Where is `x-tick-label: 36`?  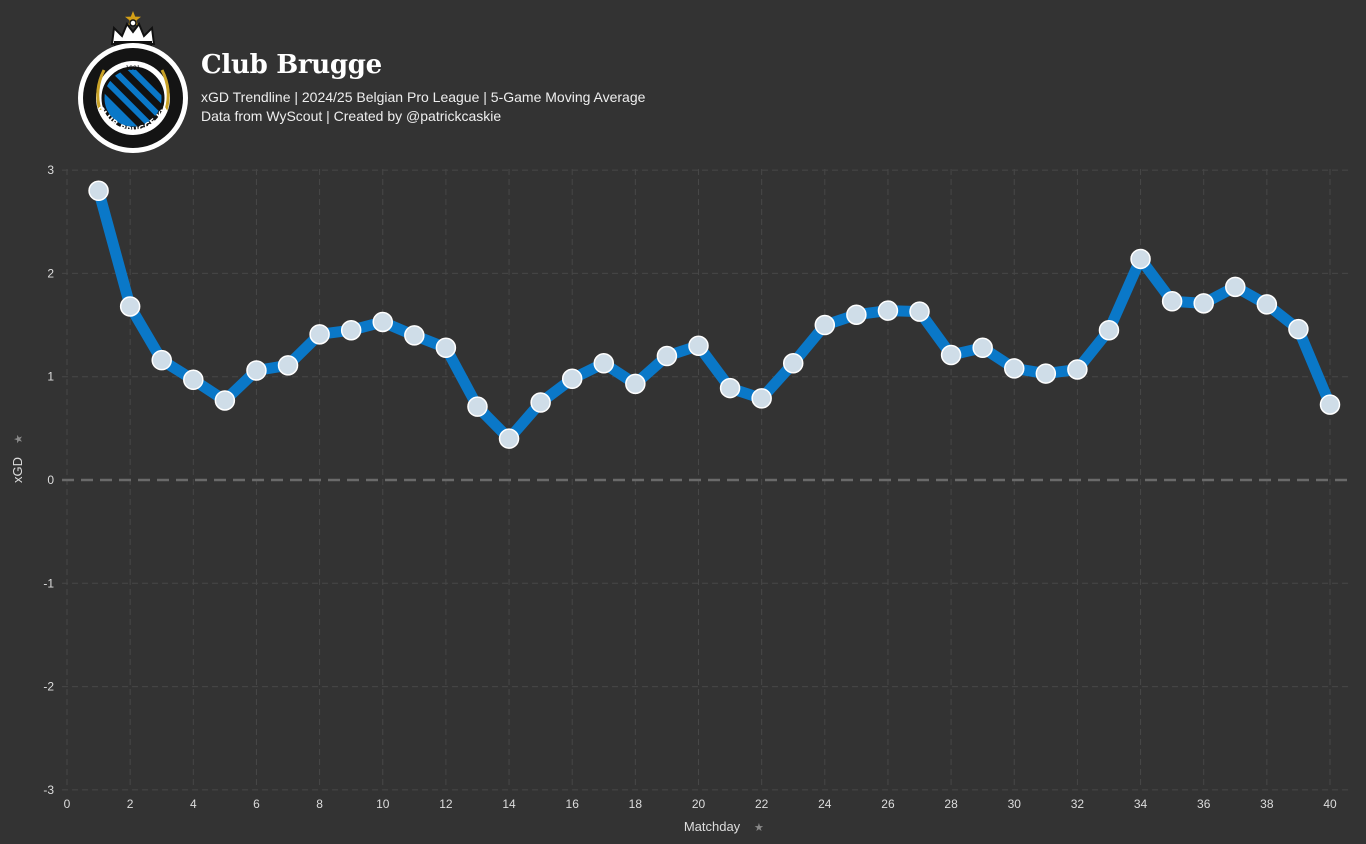
x-tick-label: 36 is located at coordinates (1204, 804).